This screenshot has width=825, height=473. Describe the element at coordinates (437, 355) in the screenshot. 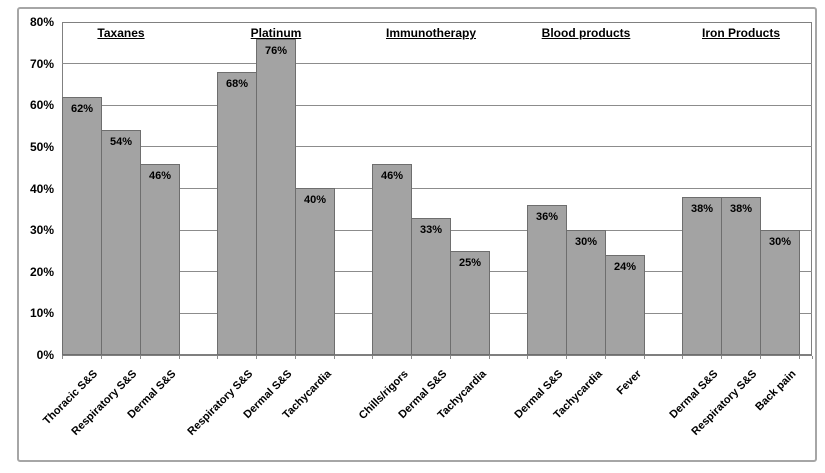

I see `x-axis-line` at that location.